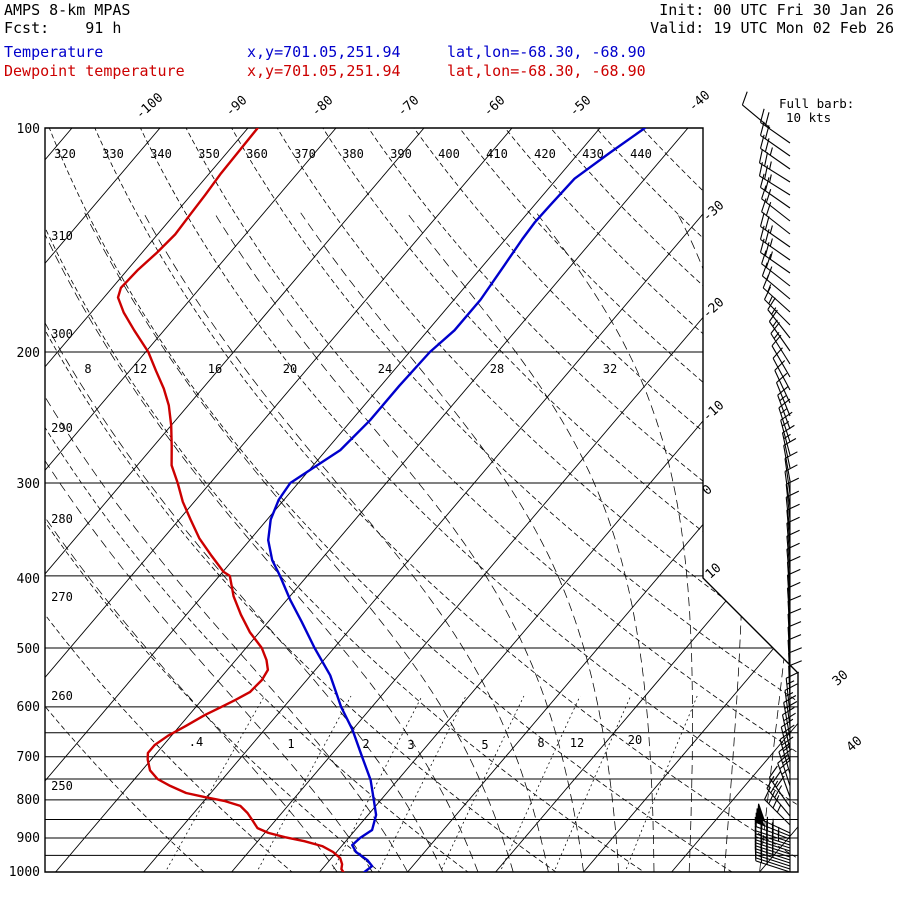 This screenshot has width=900, height=900. What do you see at coordinates (699, 101) in the screenshot?
I see `svg-text: -40` at bounding box center [699, 101].